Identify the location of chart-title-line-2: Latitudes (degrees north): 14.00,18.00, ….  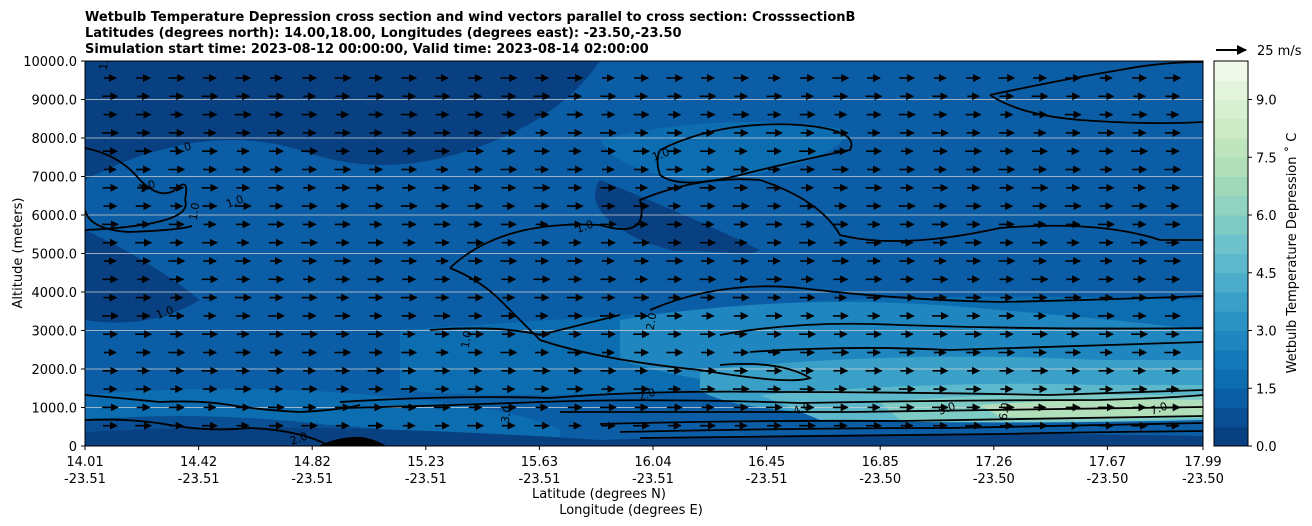
(383, 33).